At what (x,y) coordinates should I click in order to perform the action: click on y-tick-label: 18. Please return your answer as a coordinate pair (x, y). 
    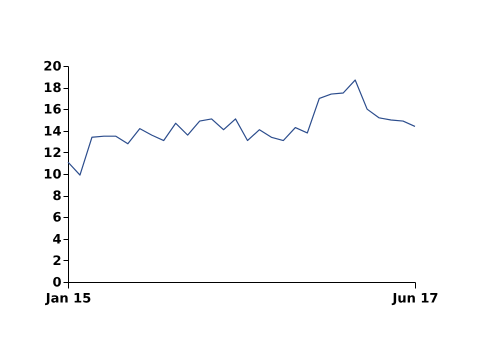
    Looking at the image, I should click on (52, 88).